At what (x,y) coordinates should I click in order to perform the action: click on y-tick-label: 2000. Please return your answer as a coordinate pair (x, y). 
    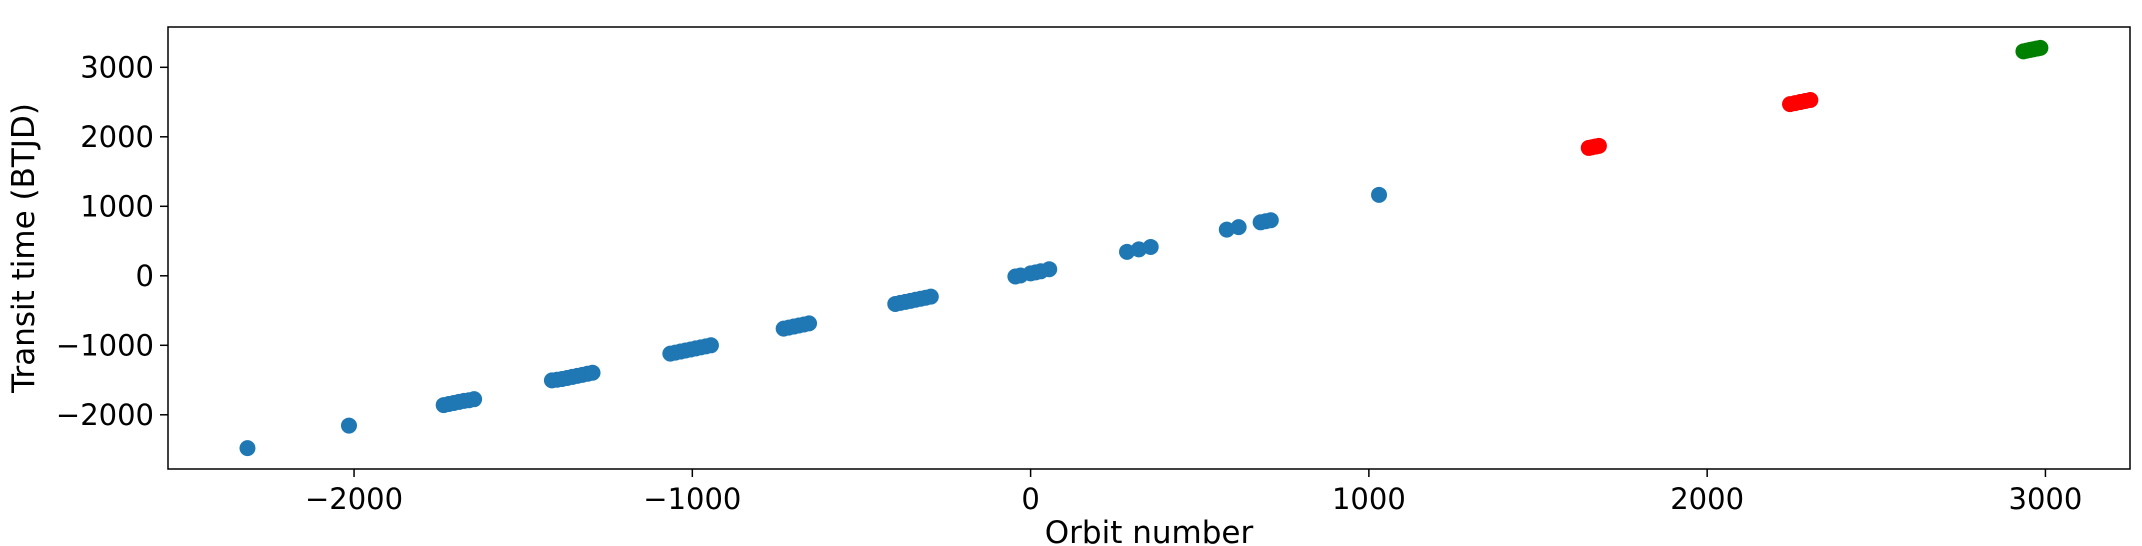
    Looking at the image, I should click on (117, 137).